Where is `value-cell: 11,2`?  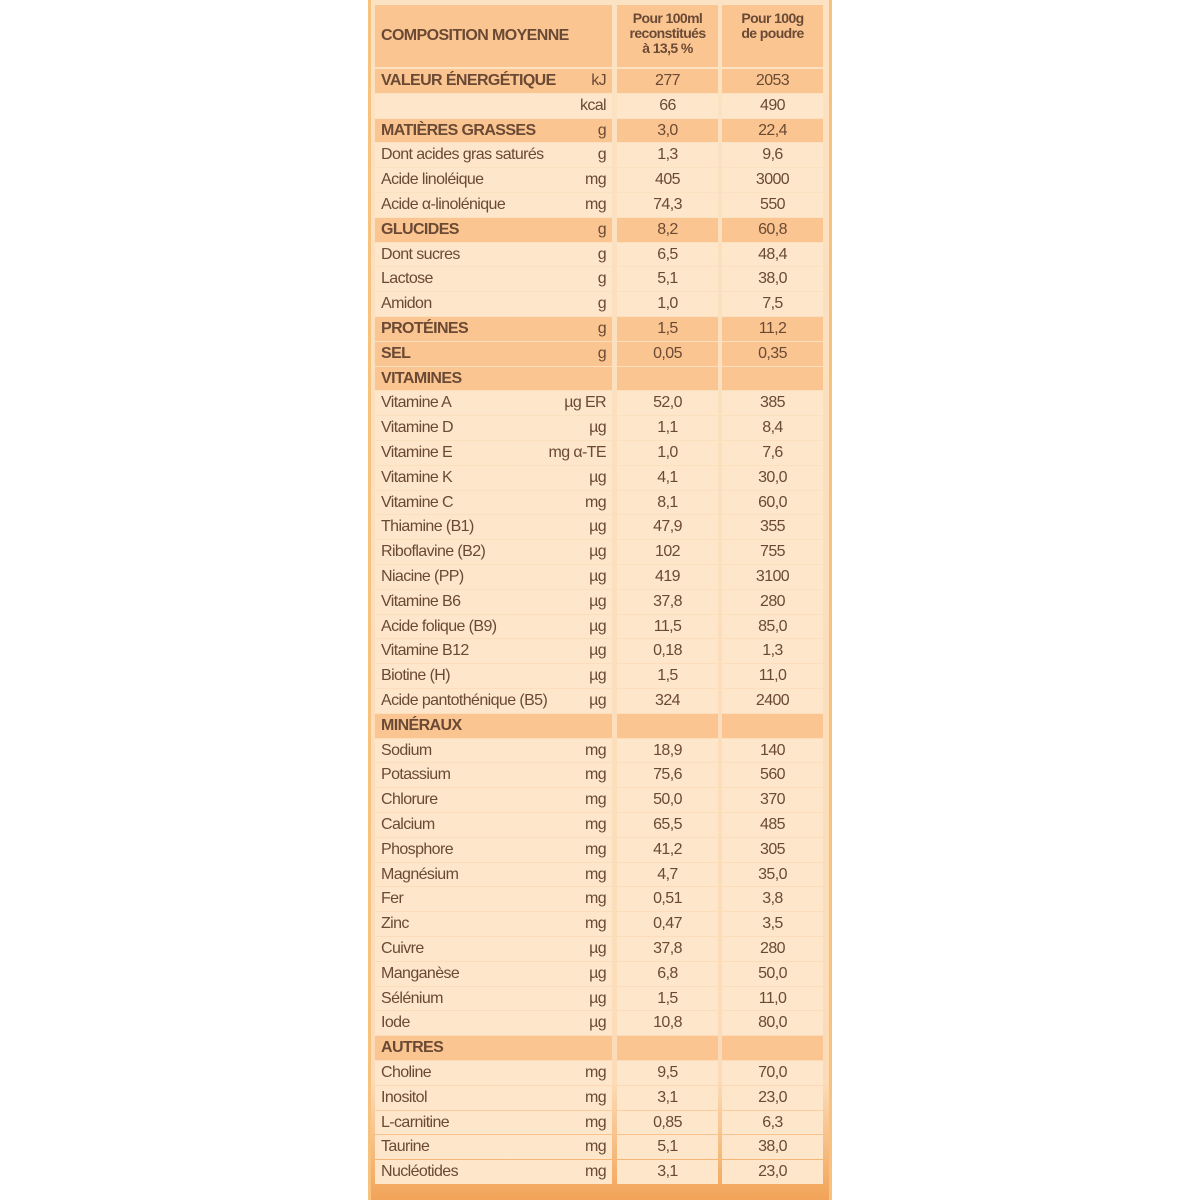
value-cell: 11,2 is located at coordinates (772, 329).